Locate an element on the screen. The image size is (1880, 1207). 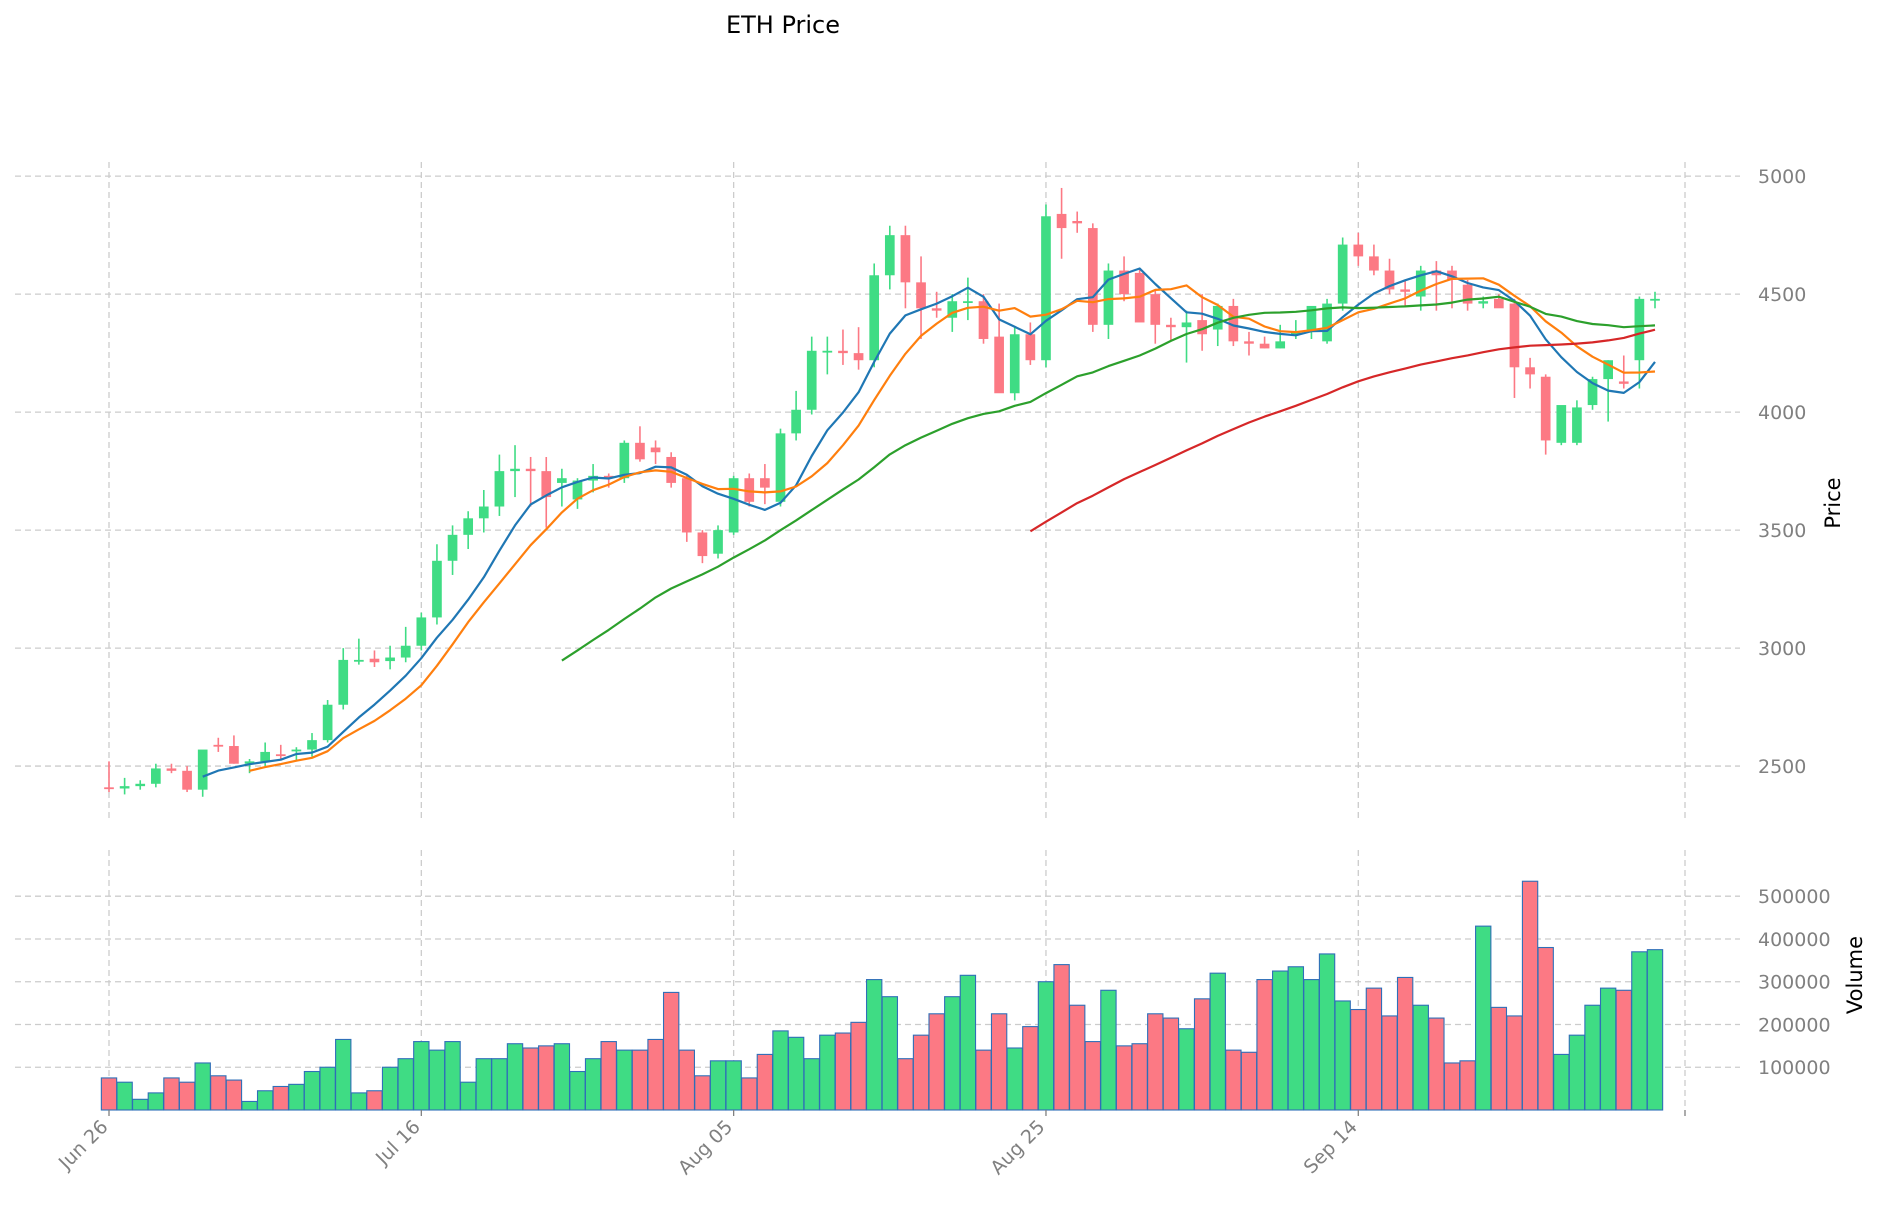
moving-average-60-line is located at coordinates (1342, 430).